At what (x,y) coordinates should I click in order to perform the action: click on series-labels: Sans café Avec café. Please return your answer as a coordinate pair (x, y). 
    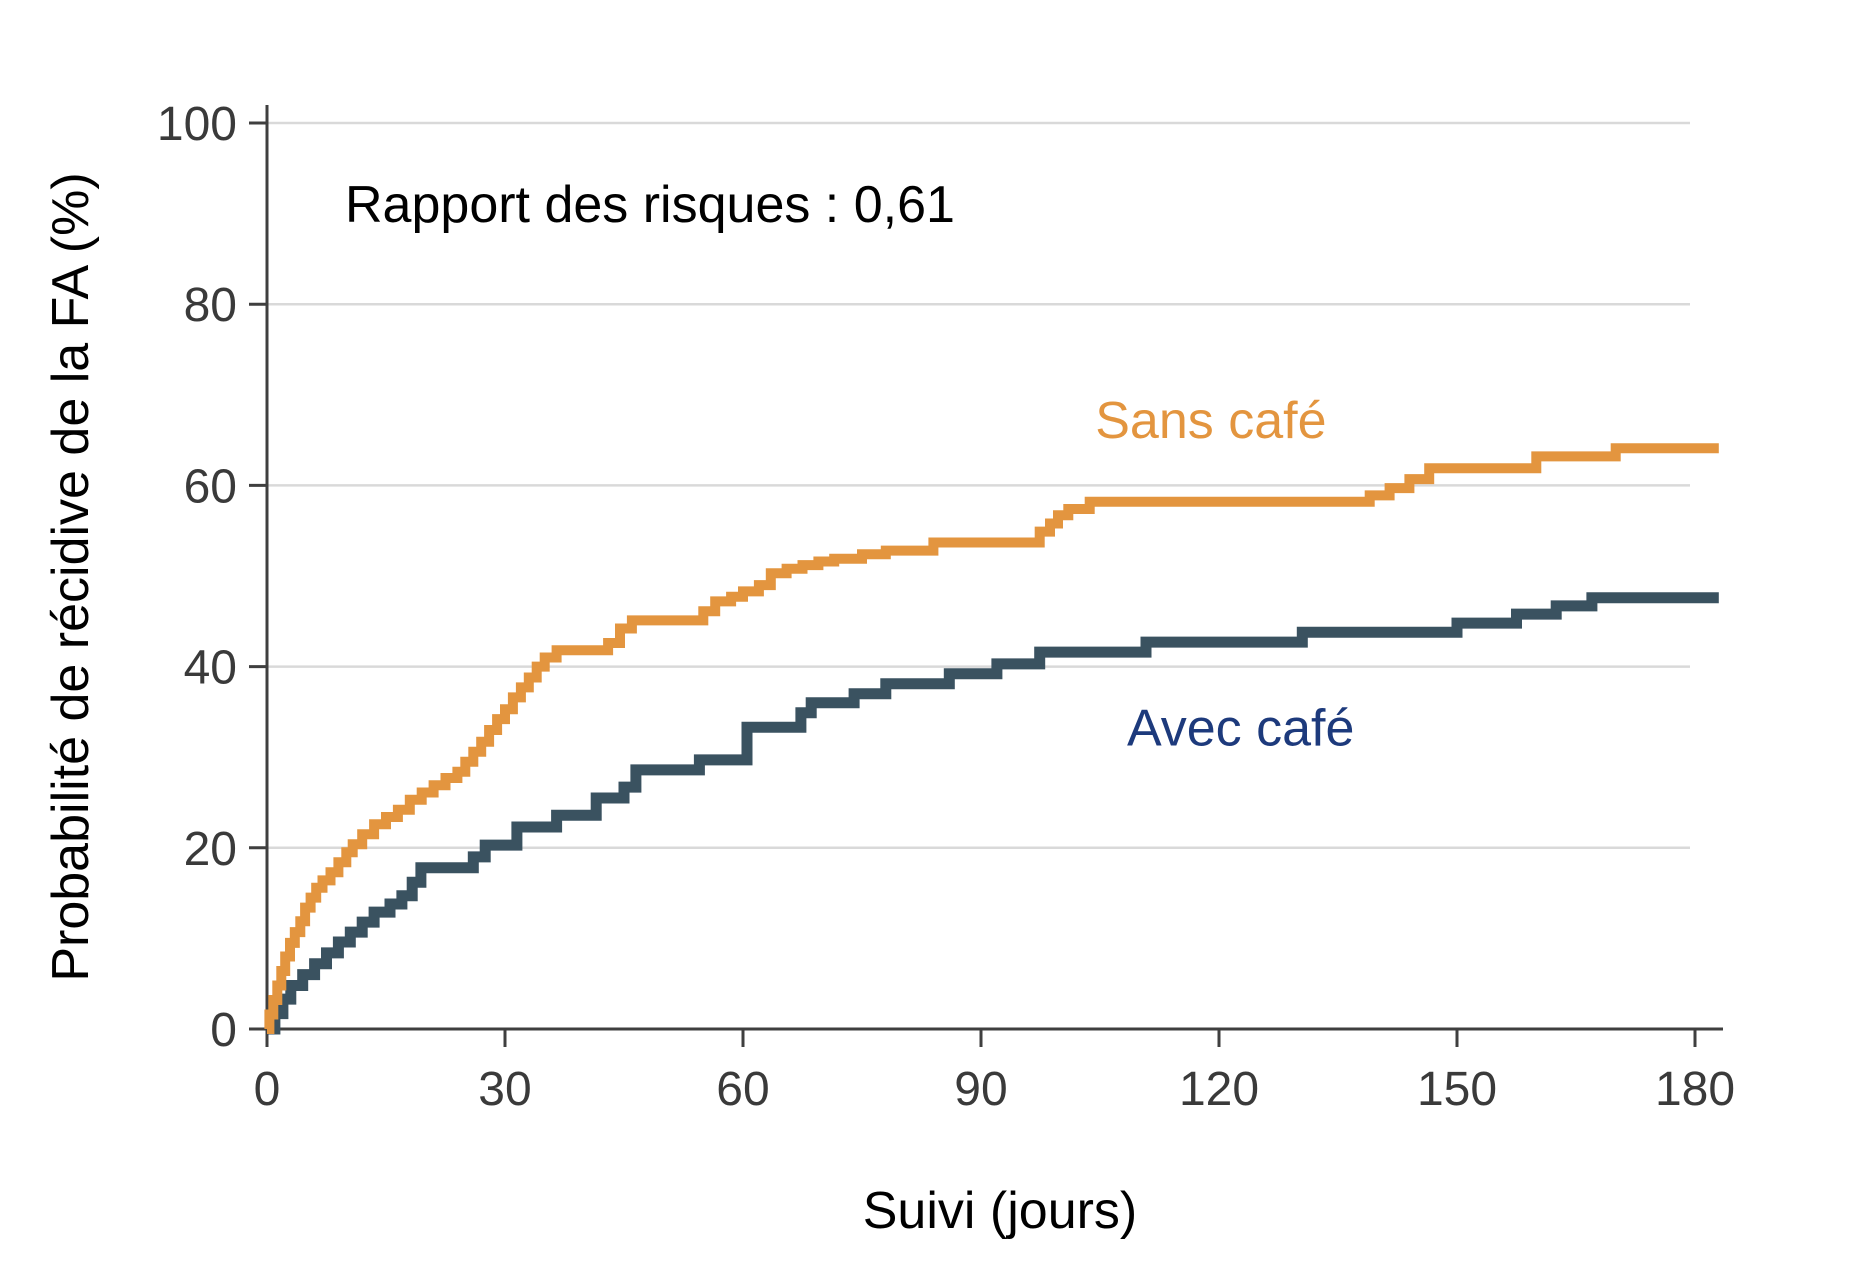
    Looking at the image, I should click on (1224, 574).